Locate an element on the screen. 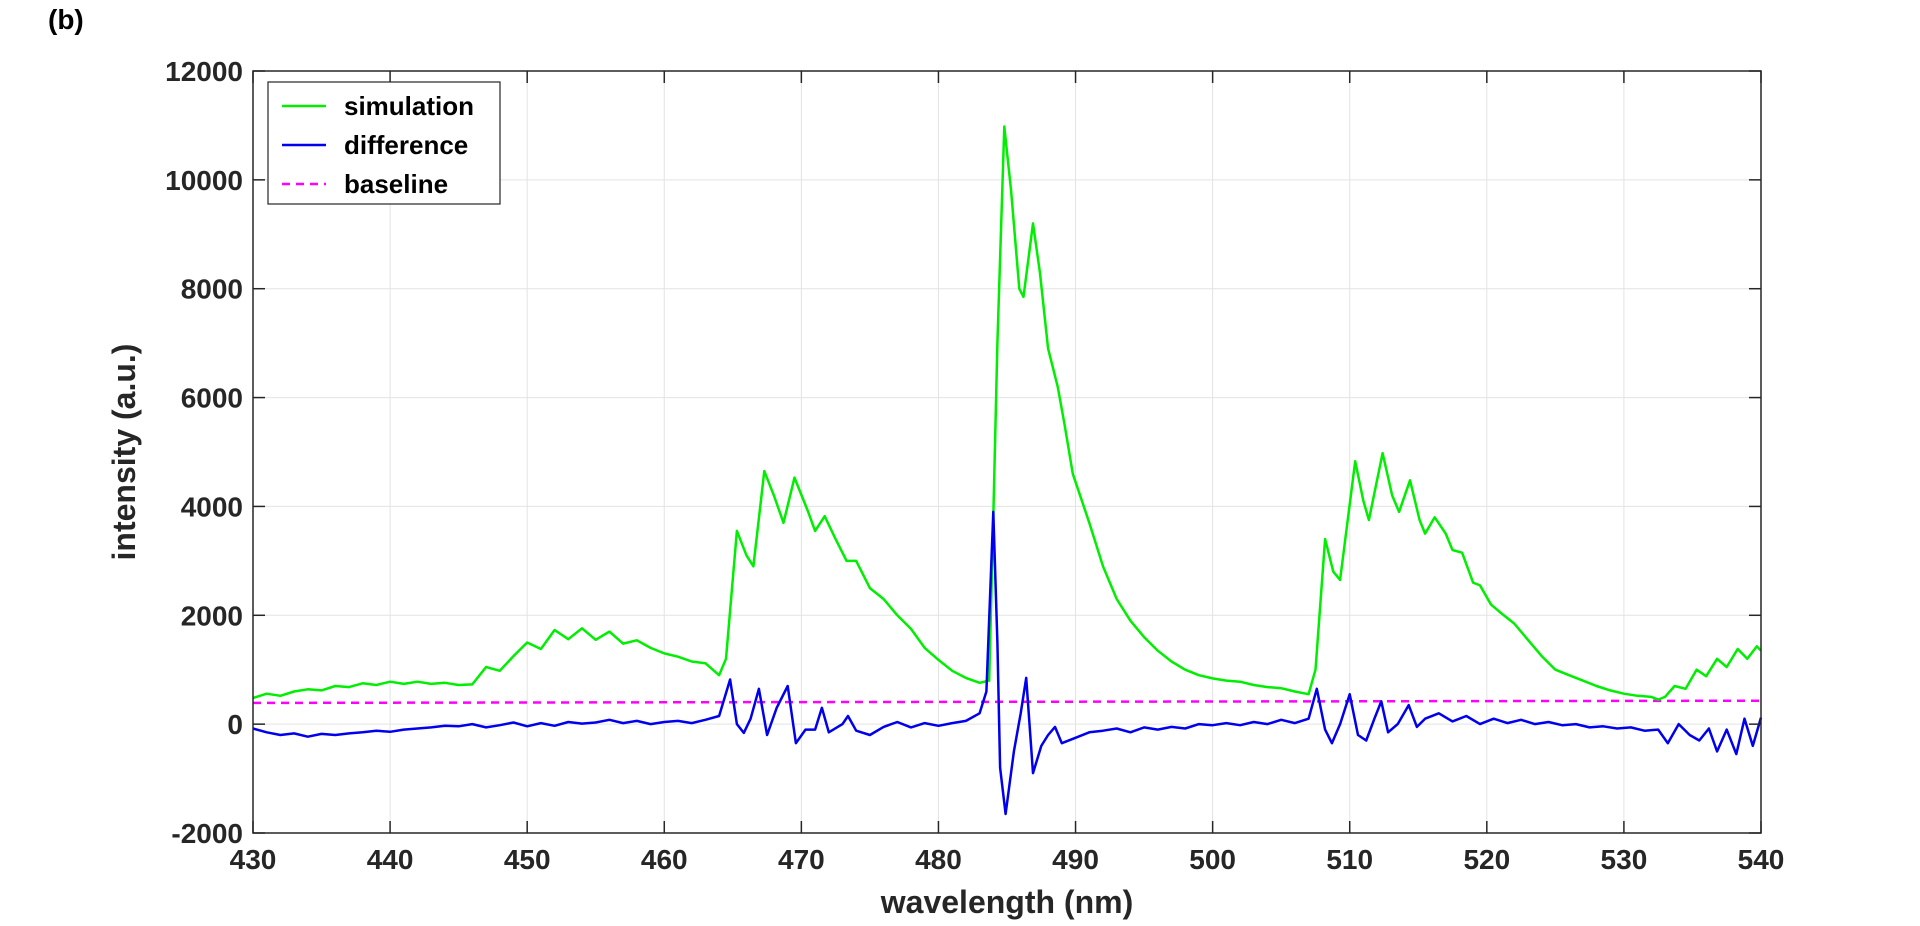 The image size is (1920, 926). x-tick-label: 450 is located at coordinates (527, 859).